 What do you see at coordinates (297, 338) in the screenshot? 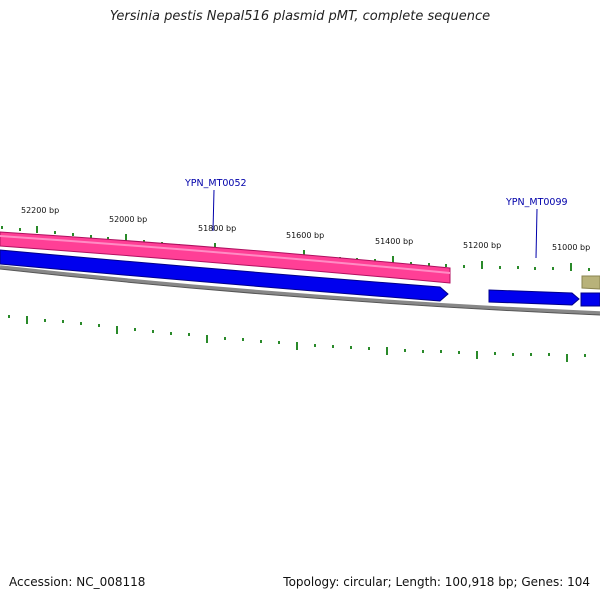
I see `inner-tick-ring` at bounding box center [297, 338].